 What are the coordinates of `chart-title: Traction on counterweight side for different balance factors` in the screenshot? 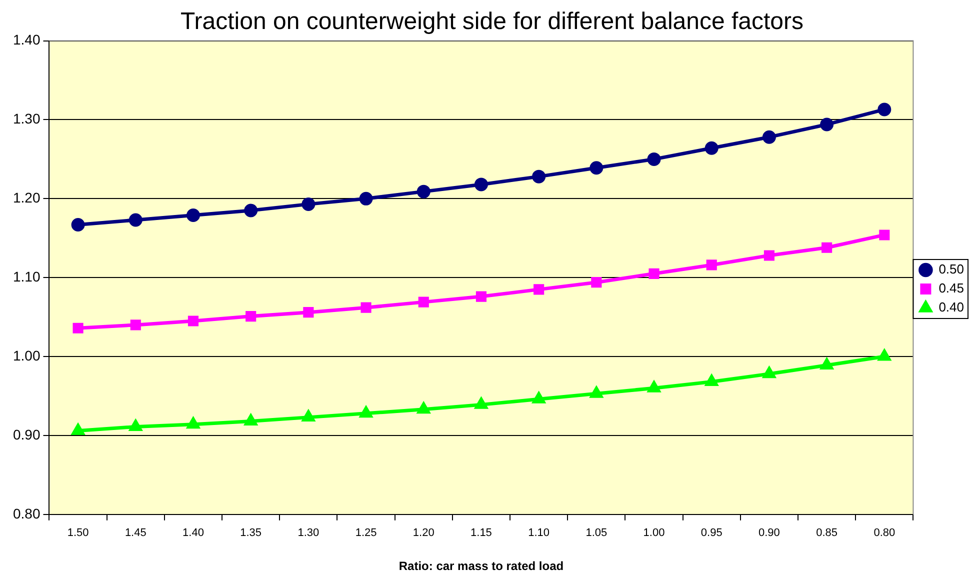 It's located at (492, 22).